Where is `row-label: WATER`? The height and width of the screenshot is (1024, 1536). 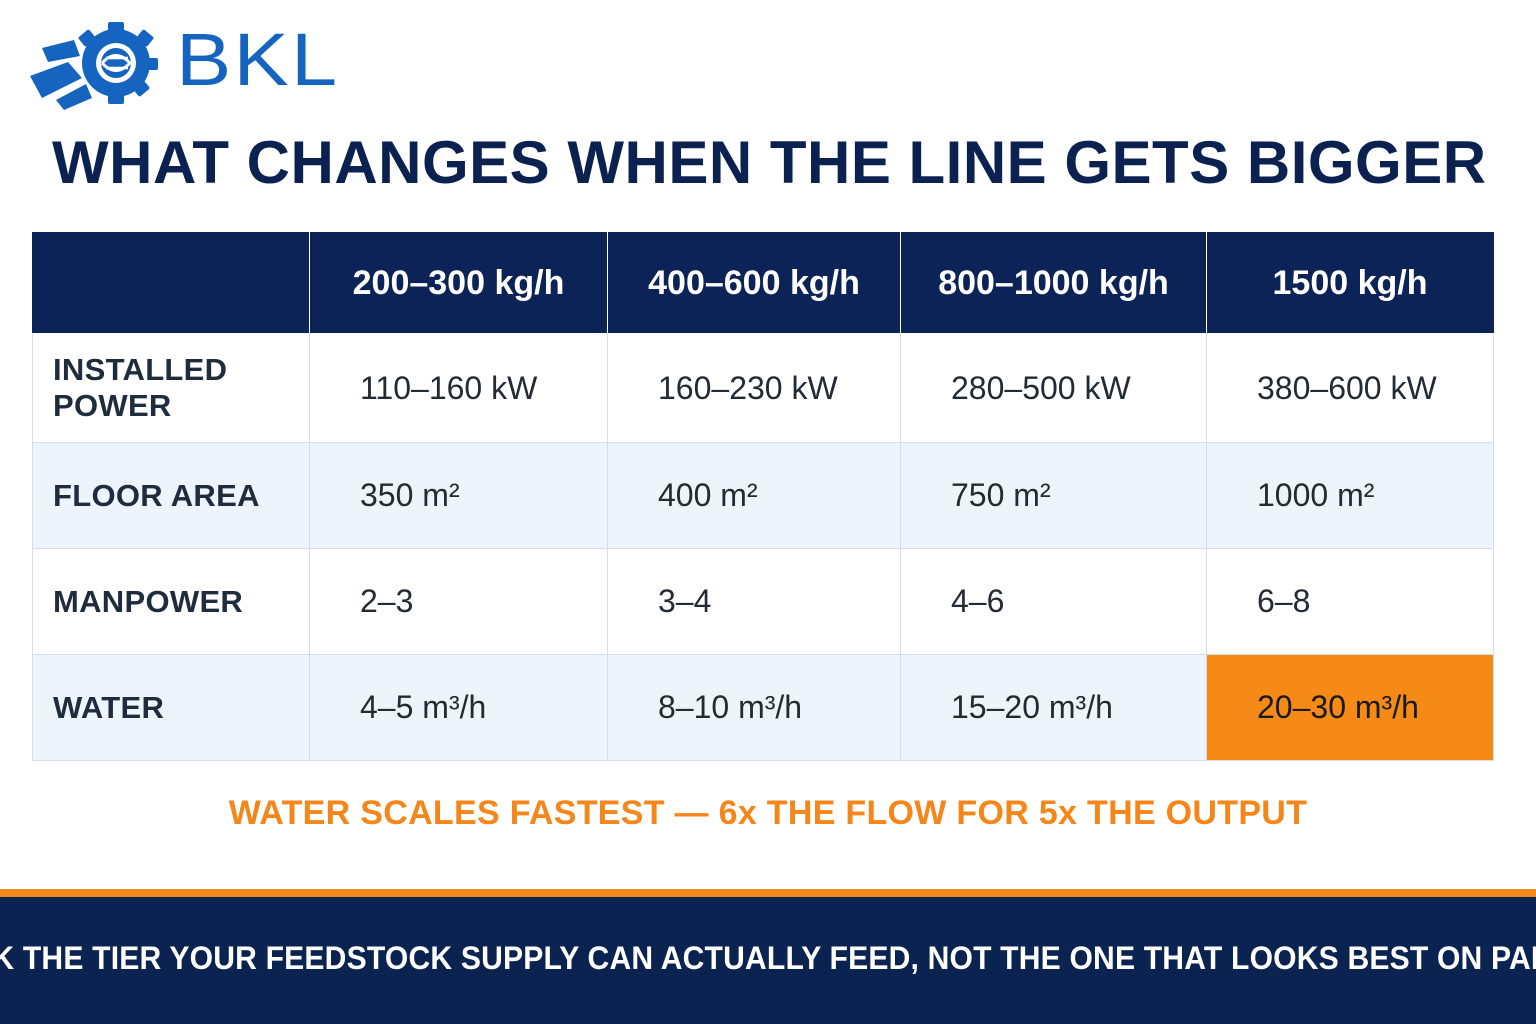 row-label: WATER is located at coordinates (171, 707).